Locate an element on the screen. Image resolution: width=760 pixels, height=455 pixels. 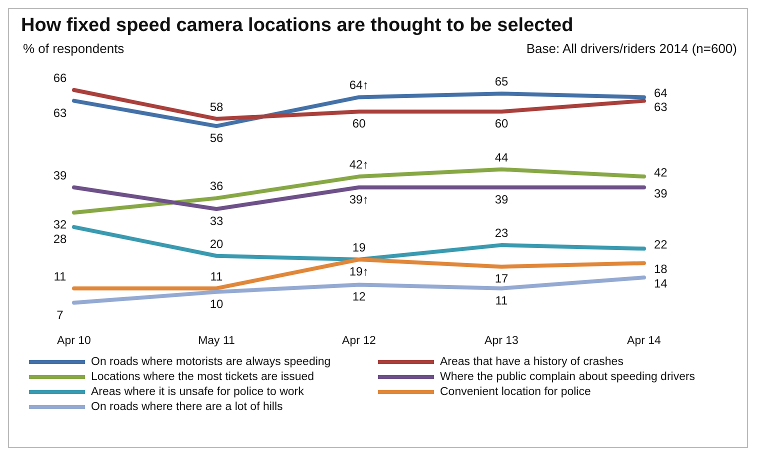
chart-title: How fixed speed camera locations are thought to be selected is located at coordinates (297, 25).